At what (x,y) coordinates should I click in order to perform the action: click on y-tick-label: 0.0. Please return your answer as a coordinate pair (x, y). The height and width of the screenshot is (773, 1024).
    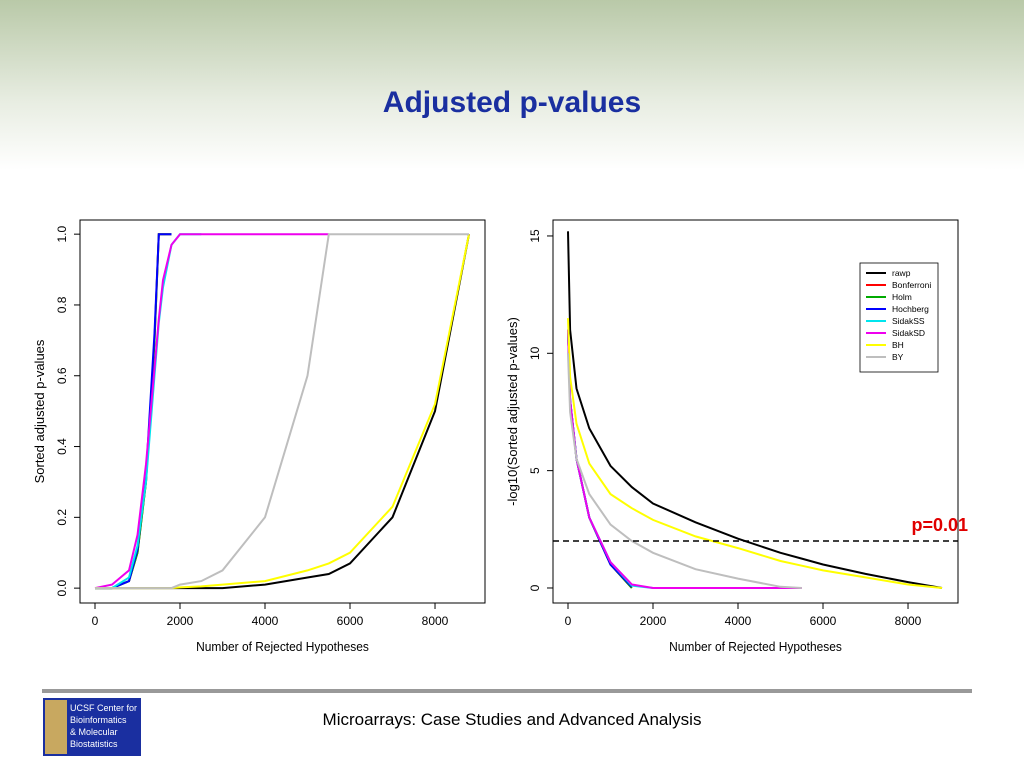
    Looking at the image, I should click on (62, 587).